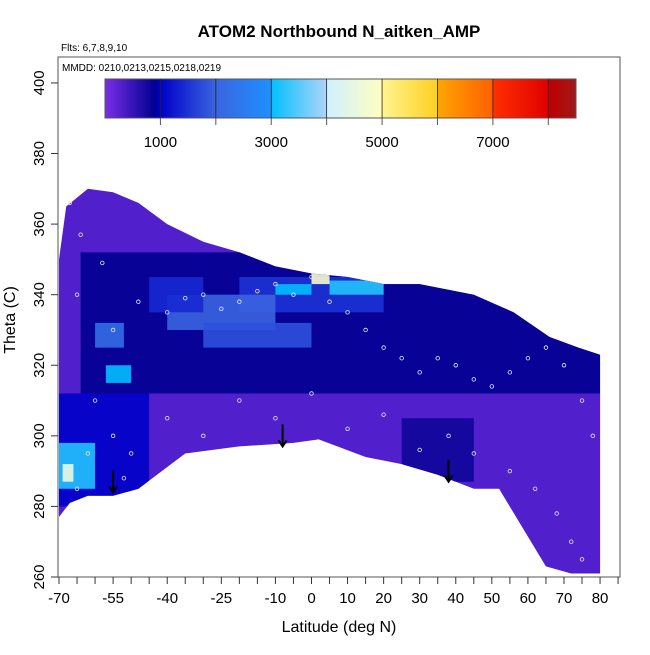  What do you see at coordinates (141, 68) in the screenshot?
I see `dates-label: MMDD: 0210,0213,0215,0218,0219` at bounding box center [141, 68].